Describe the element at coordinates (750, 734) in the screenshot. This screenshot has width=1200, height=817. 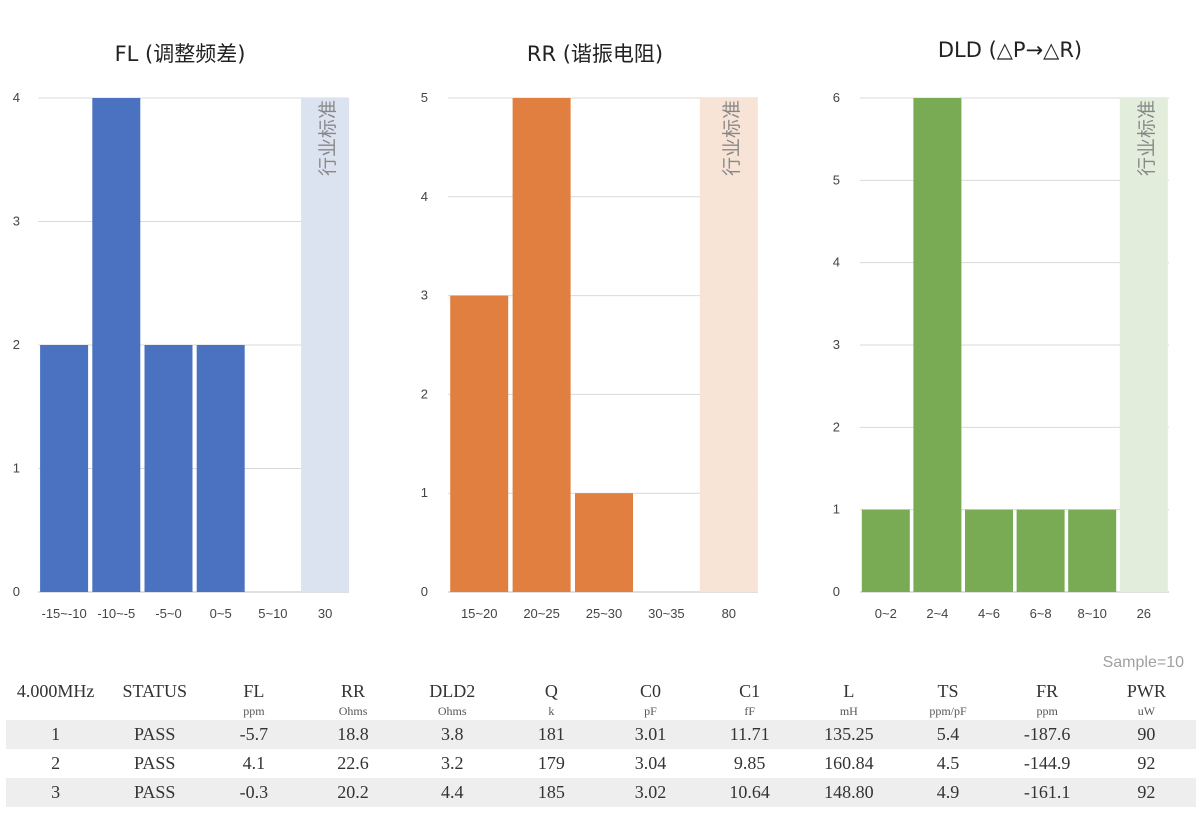
I see `table-cell: 11.71` at that location.